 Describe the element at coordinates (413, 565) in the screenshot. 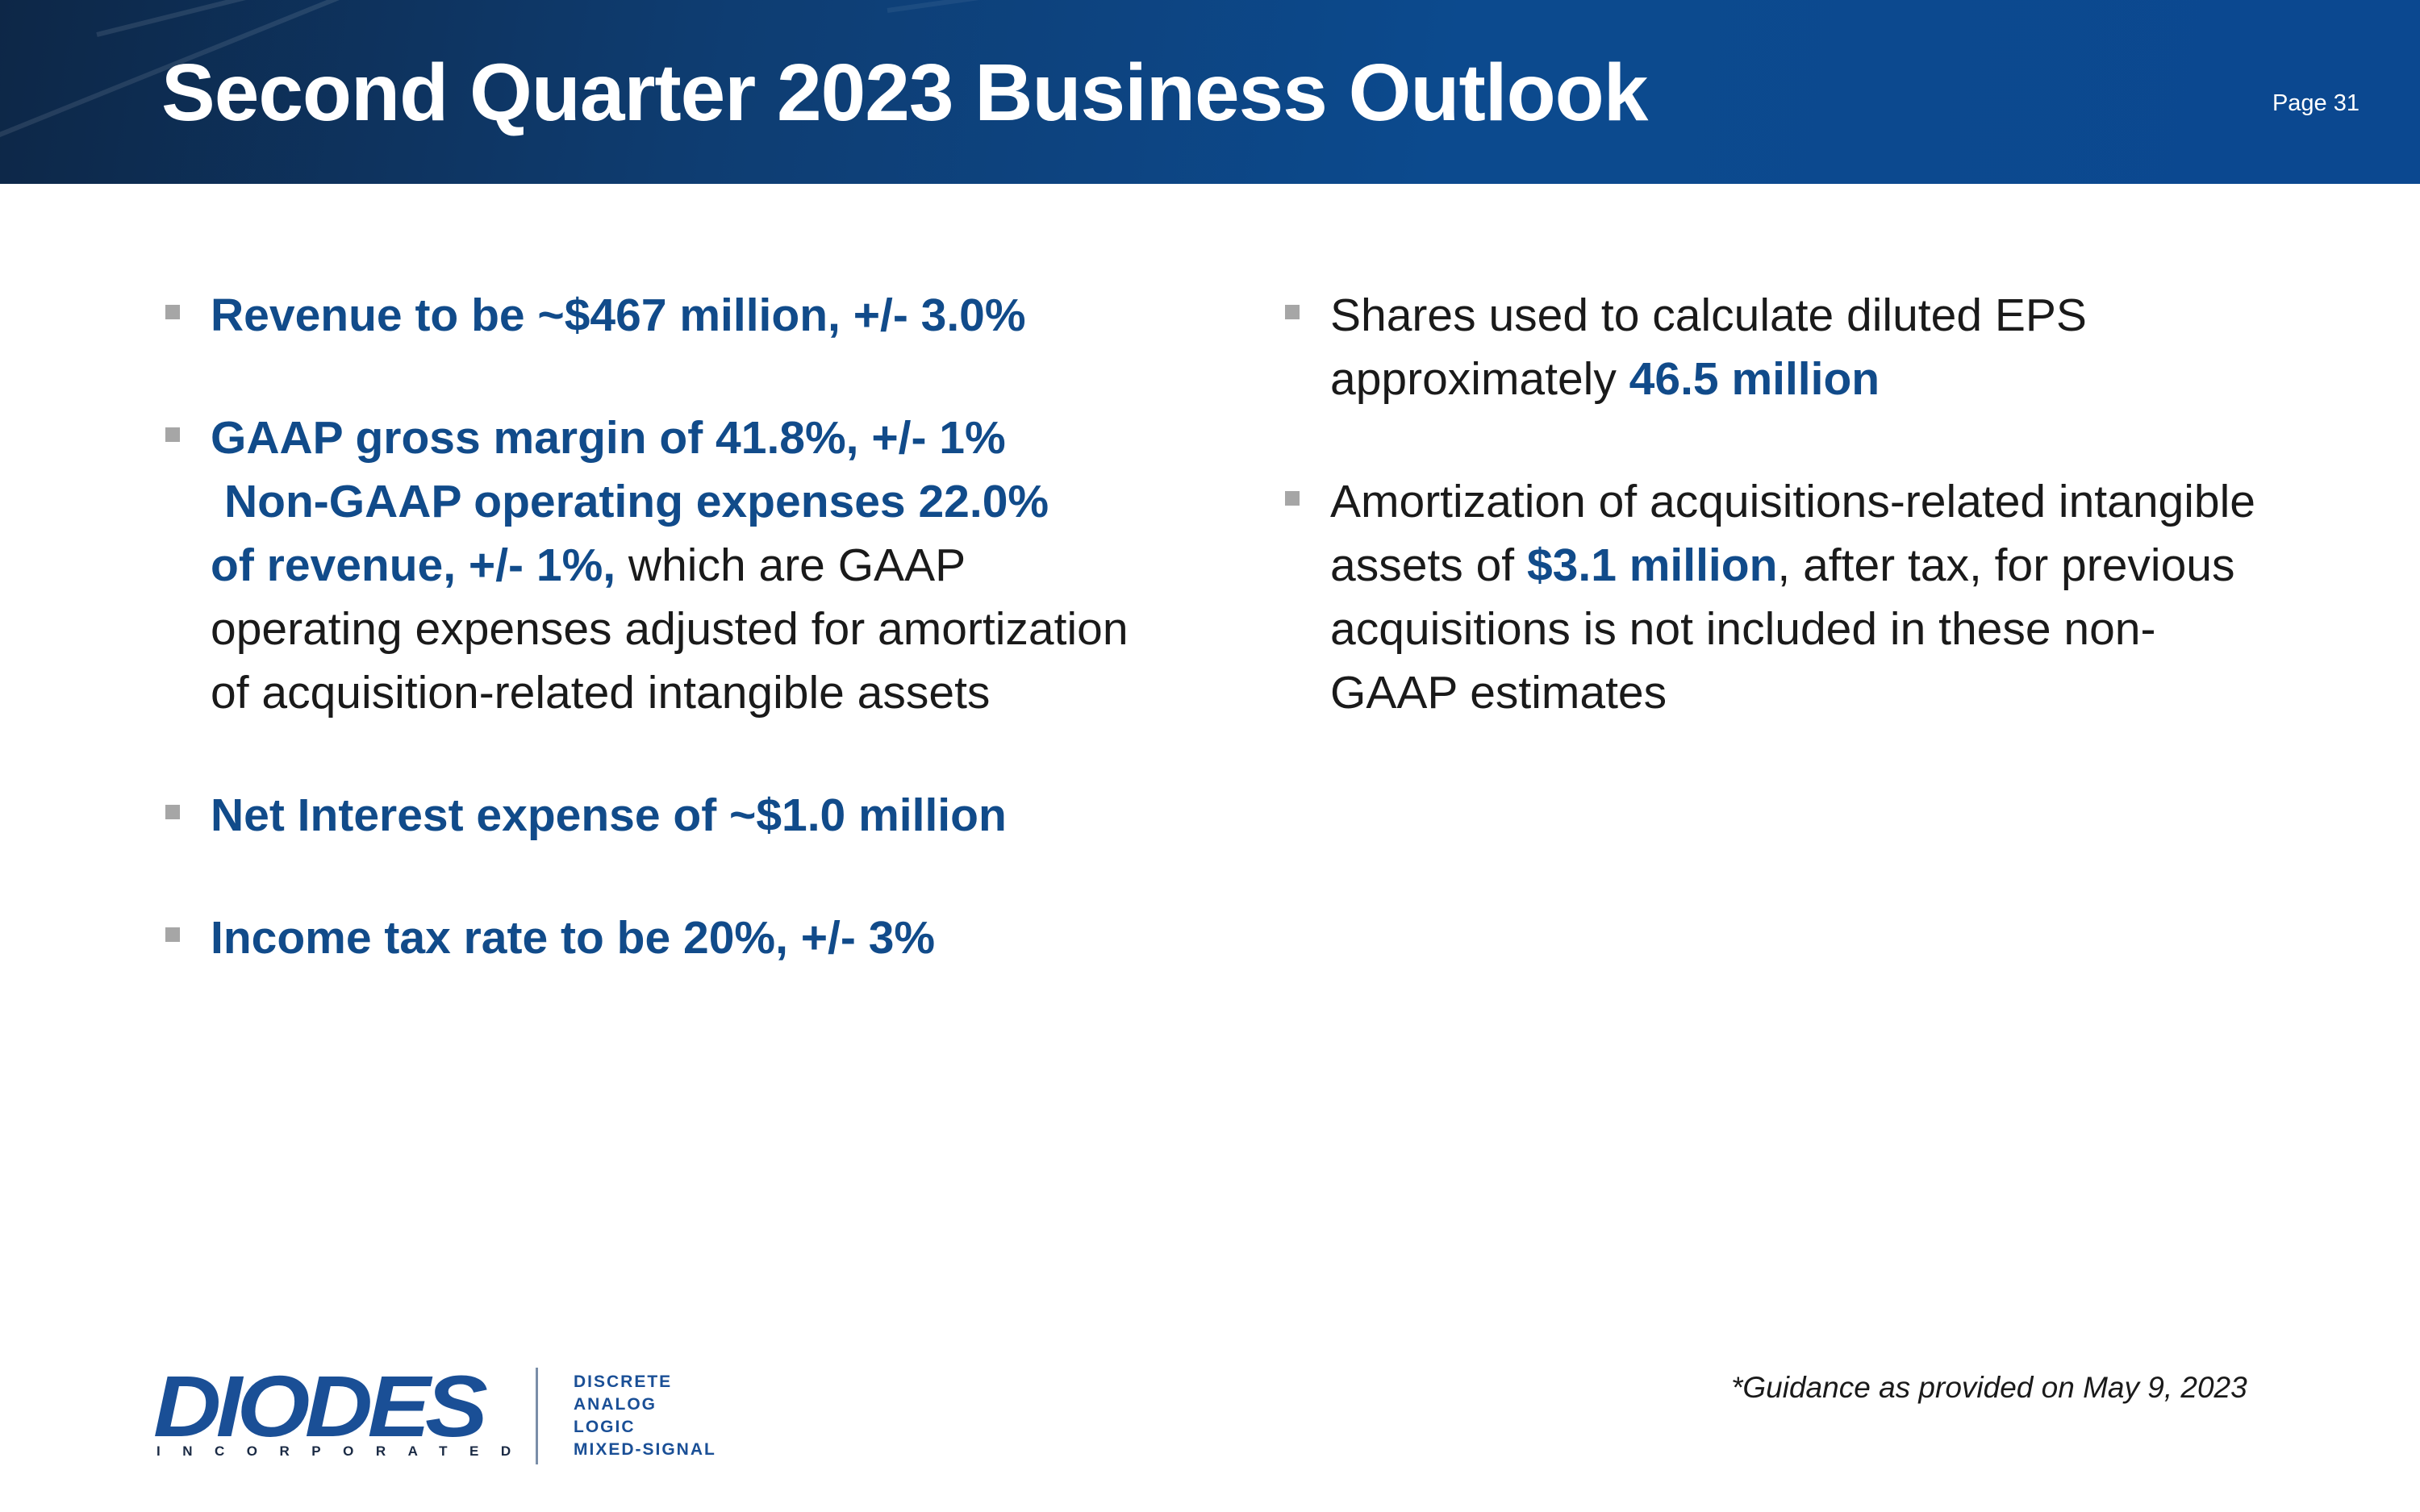

I see `opex-revenue-text: of revenue, +/- 1%,` at that location.